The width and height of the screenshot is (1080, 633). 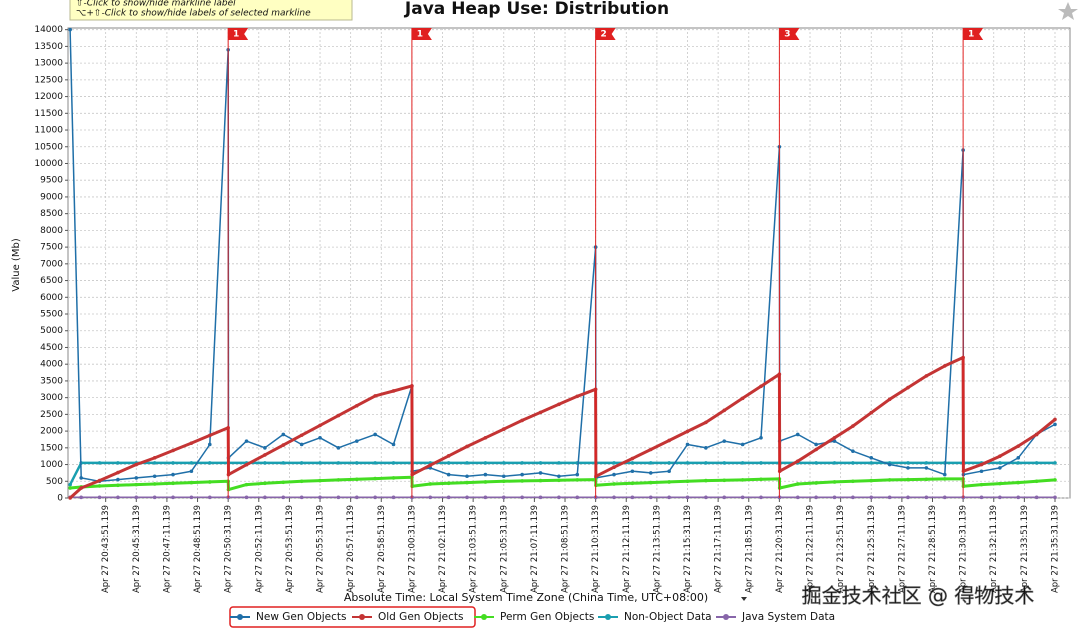 What do you see at coordinates (137, 549) in the screenshot?
I see `x-tick-label: Apr 27 20:45:31.139` at bounding box center [137, 549].